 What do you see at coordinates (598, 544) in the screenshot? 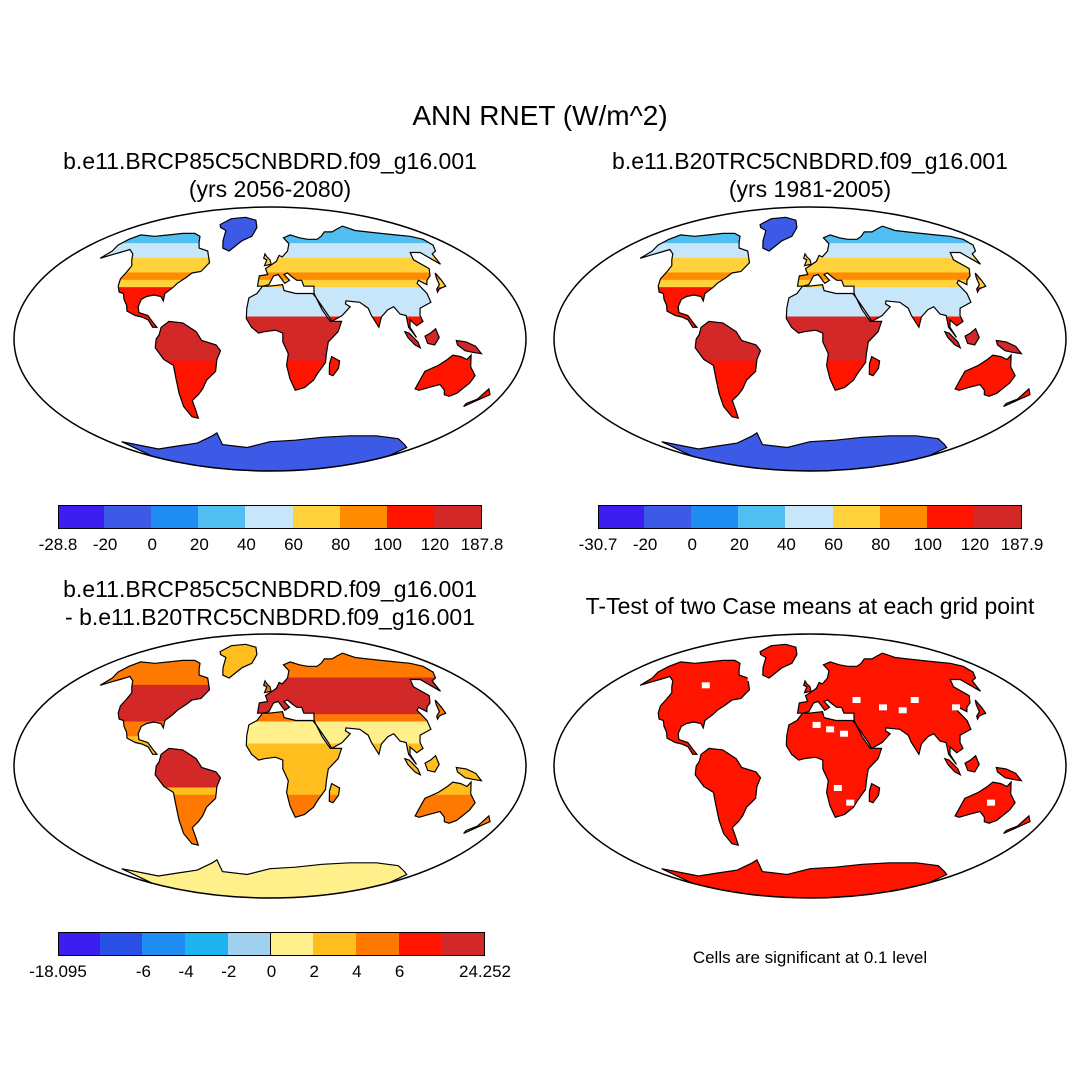
I see `colorbar-label: -30.7` at bounding box center [598, 544].